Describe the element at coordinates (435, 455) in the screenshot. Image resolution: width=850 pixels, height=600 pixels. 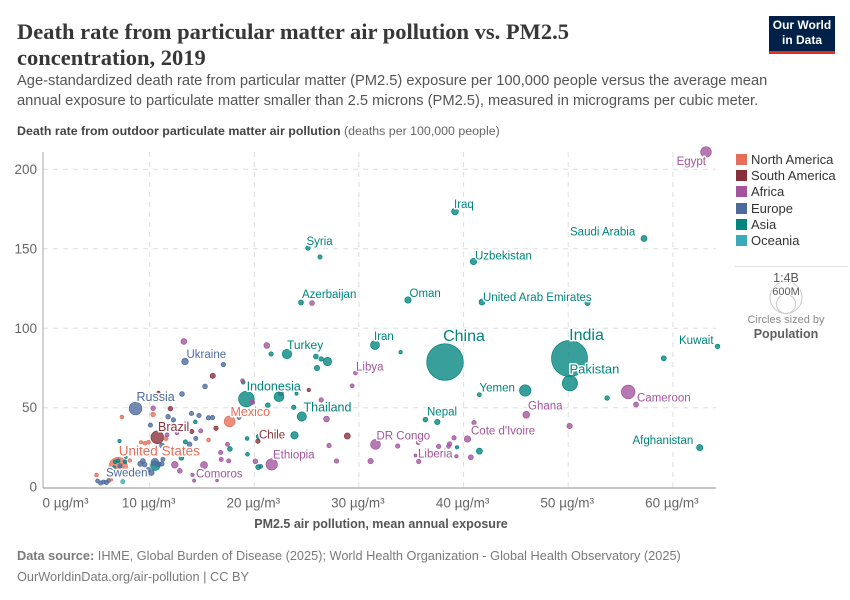
I see `svg-text: Liberia` at that location.